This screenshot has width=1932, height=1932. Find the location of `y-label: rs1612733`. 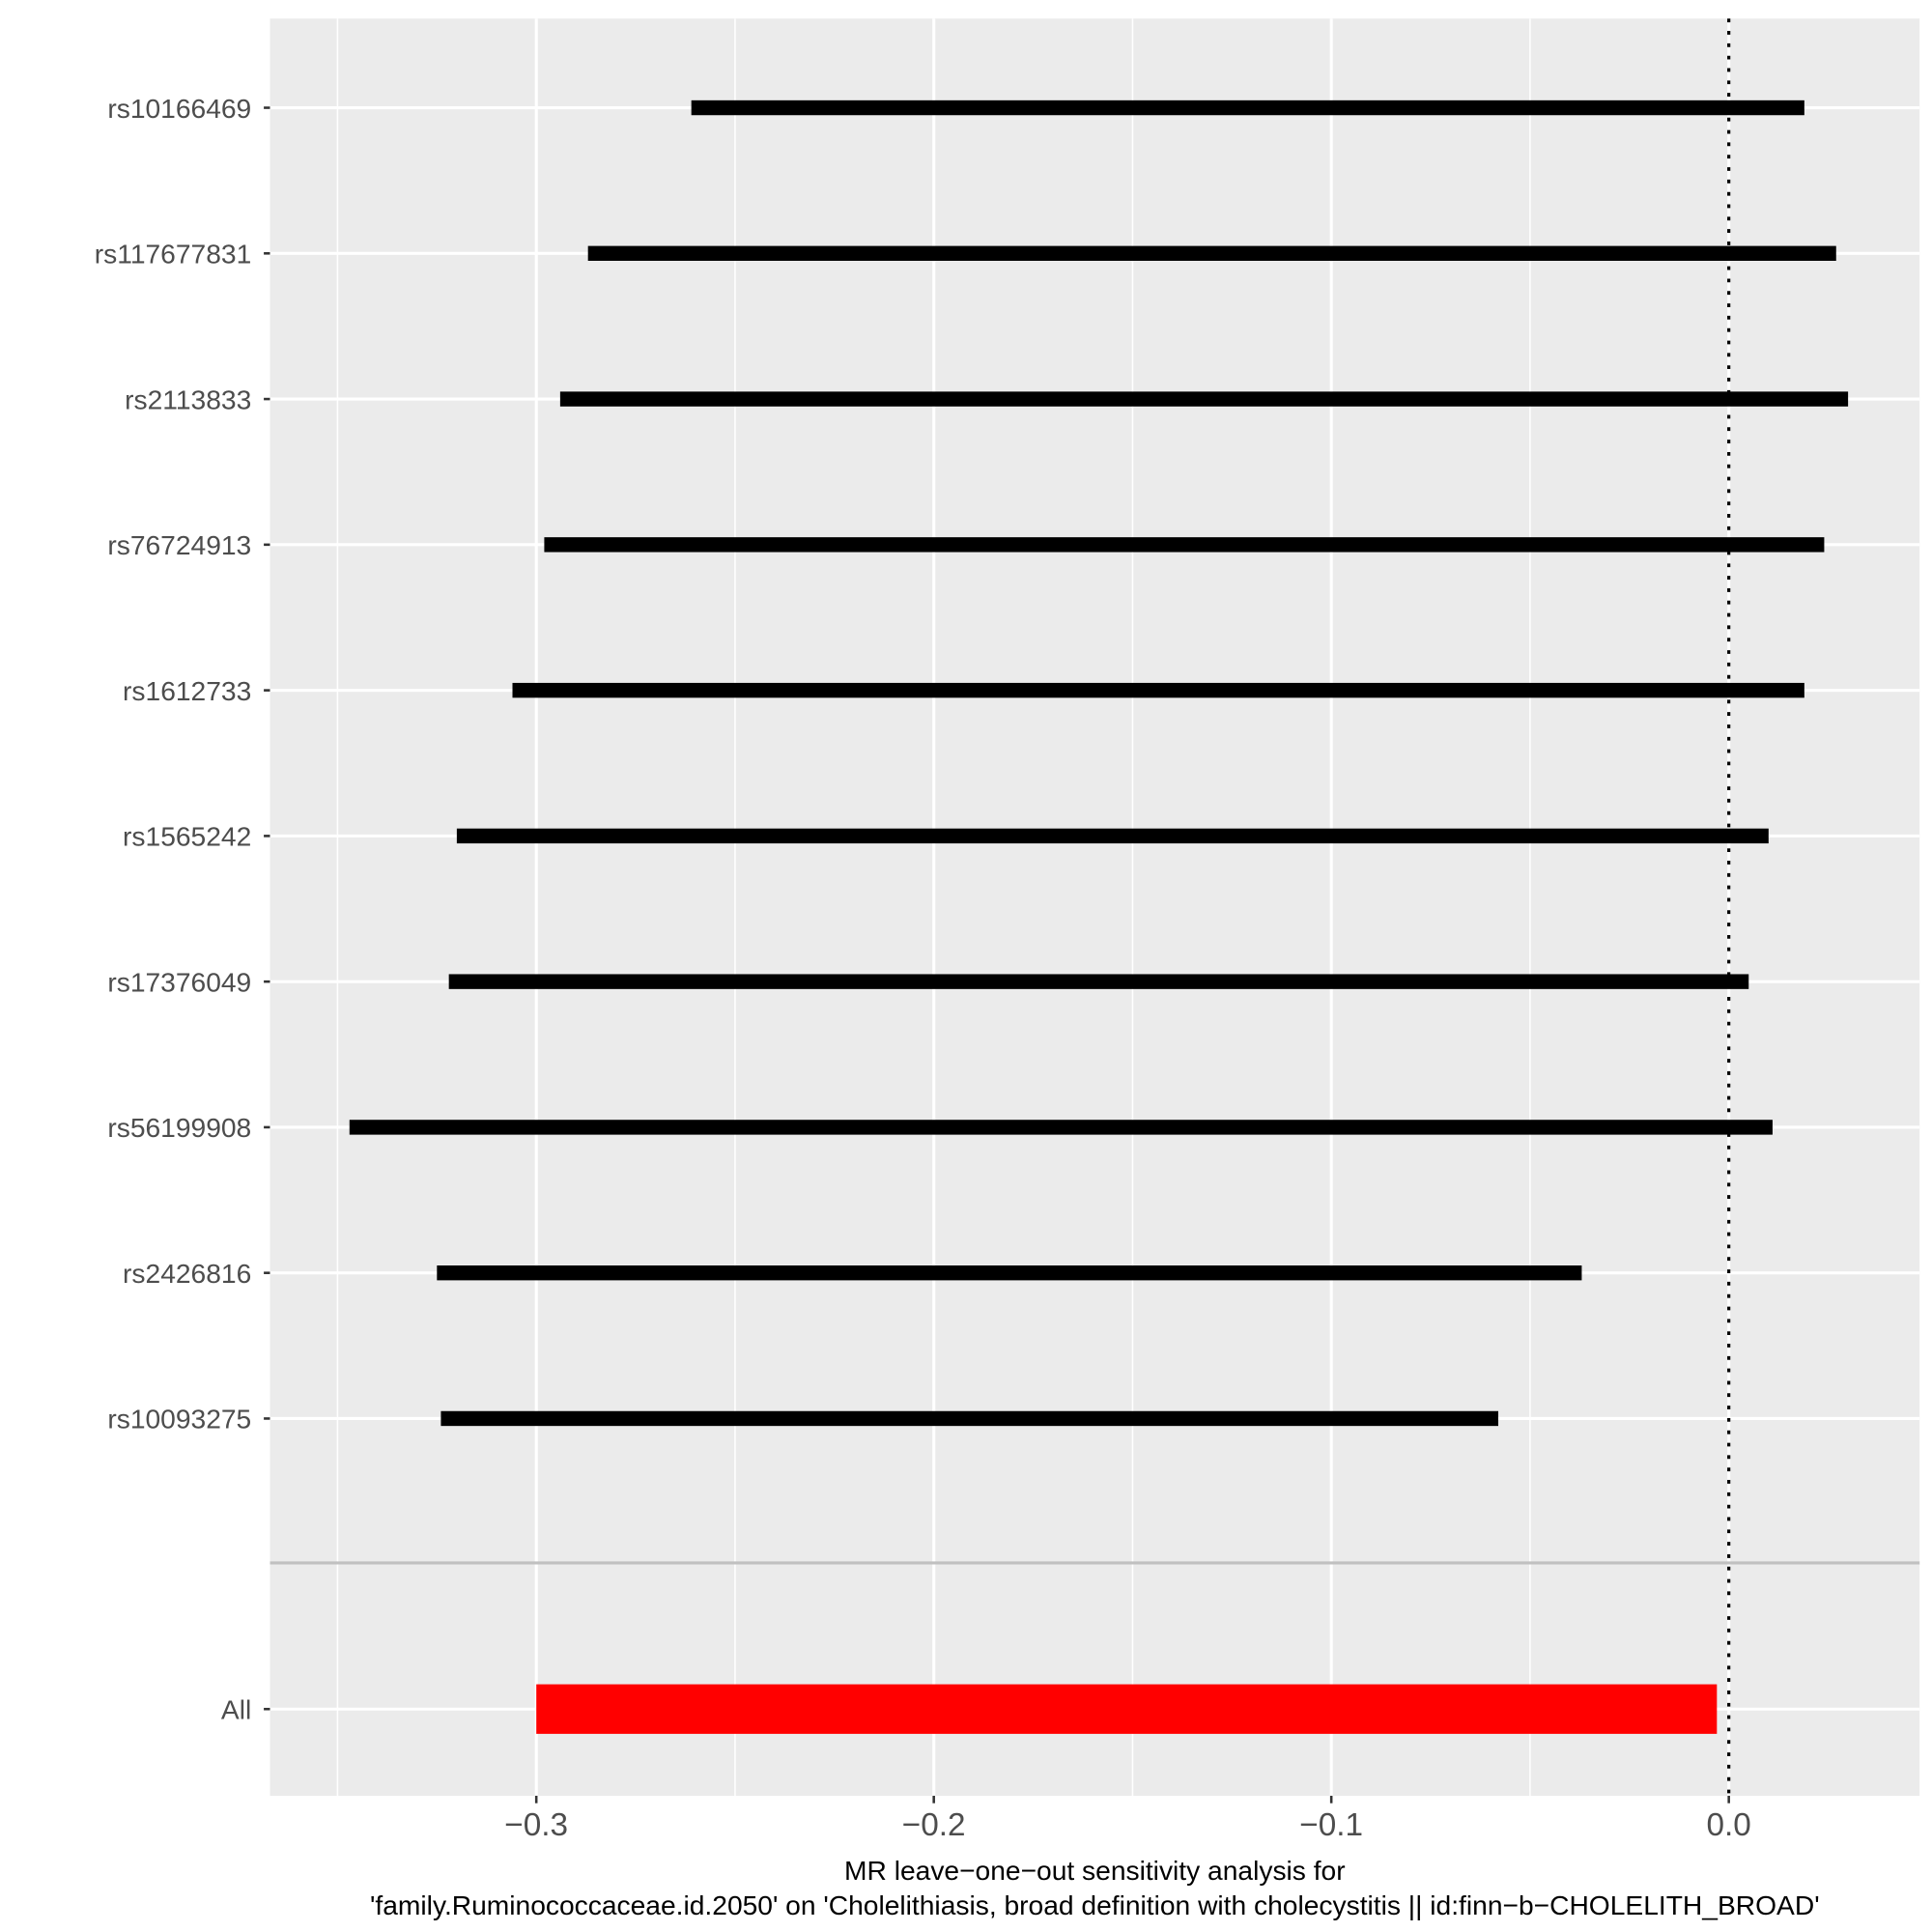

y-label: rs1612733 is located at coordinates (187, 690).